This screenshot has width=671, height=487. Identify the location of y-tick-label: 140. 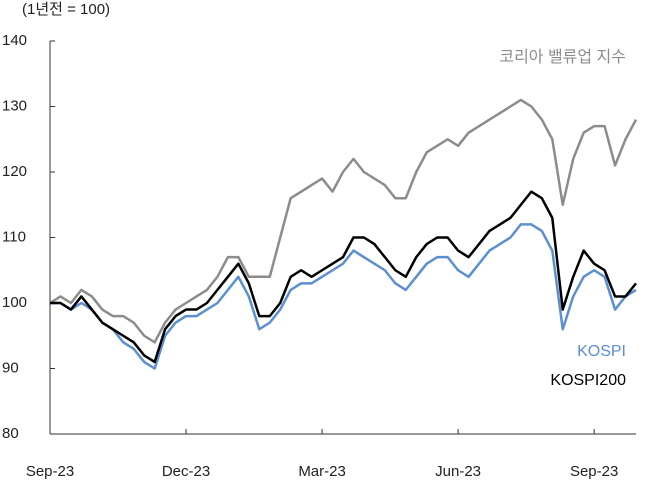
(14, 40).